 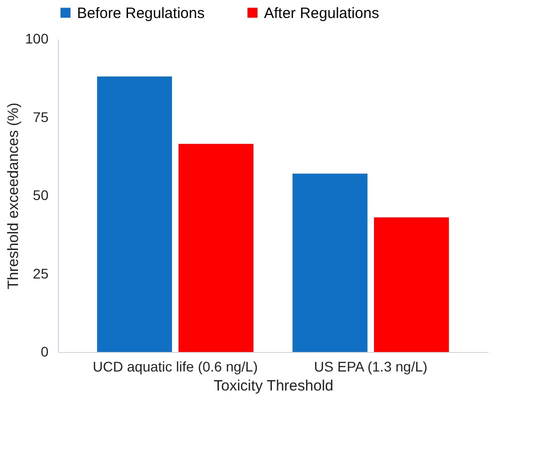 What do you see at coordinates (37, 38) in the screenshot?
I see `y-tick-label: 100` at bounding box center [37, 38].